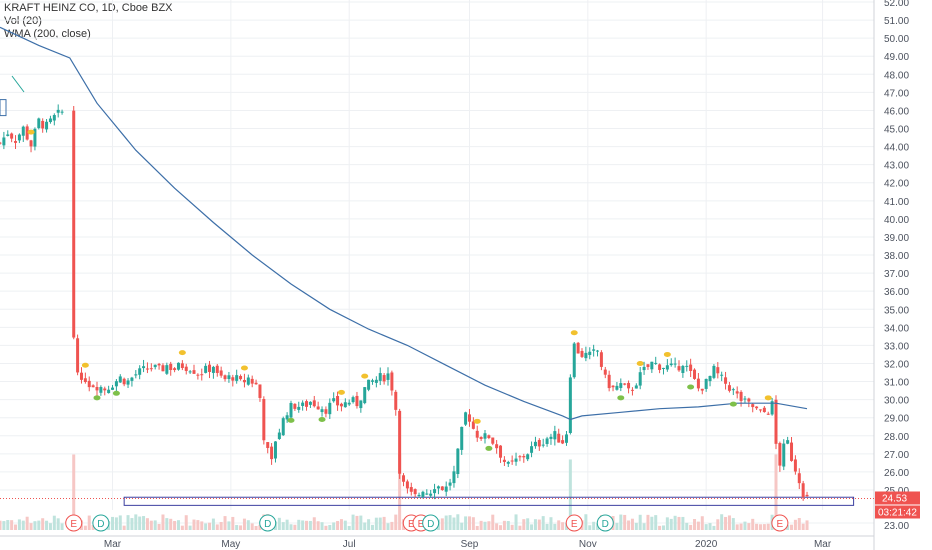  Describe the element at coordinates (896, 346) in the screenshot. I see `price-tick-label: 33.00` at that location.